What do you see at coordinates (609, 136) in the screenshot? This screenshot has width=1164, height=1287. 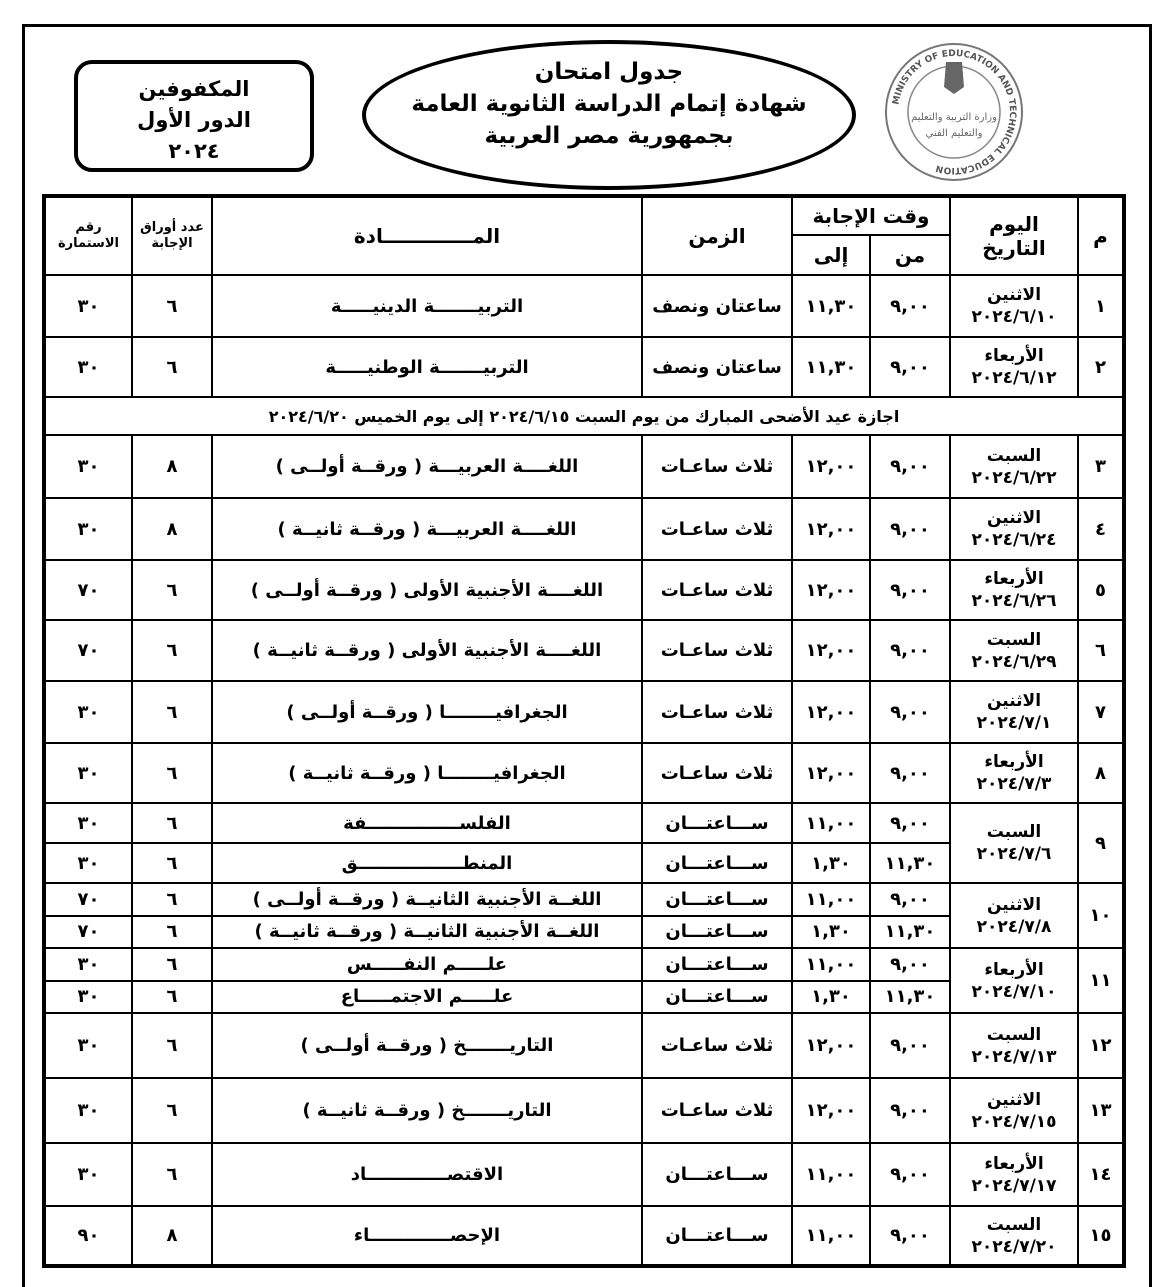 I see `title-line-3: بجمهورية مصر العربية` at bounding box center [609, 136].